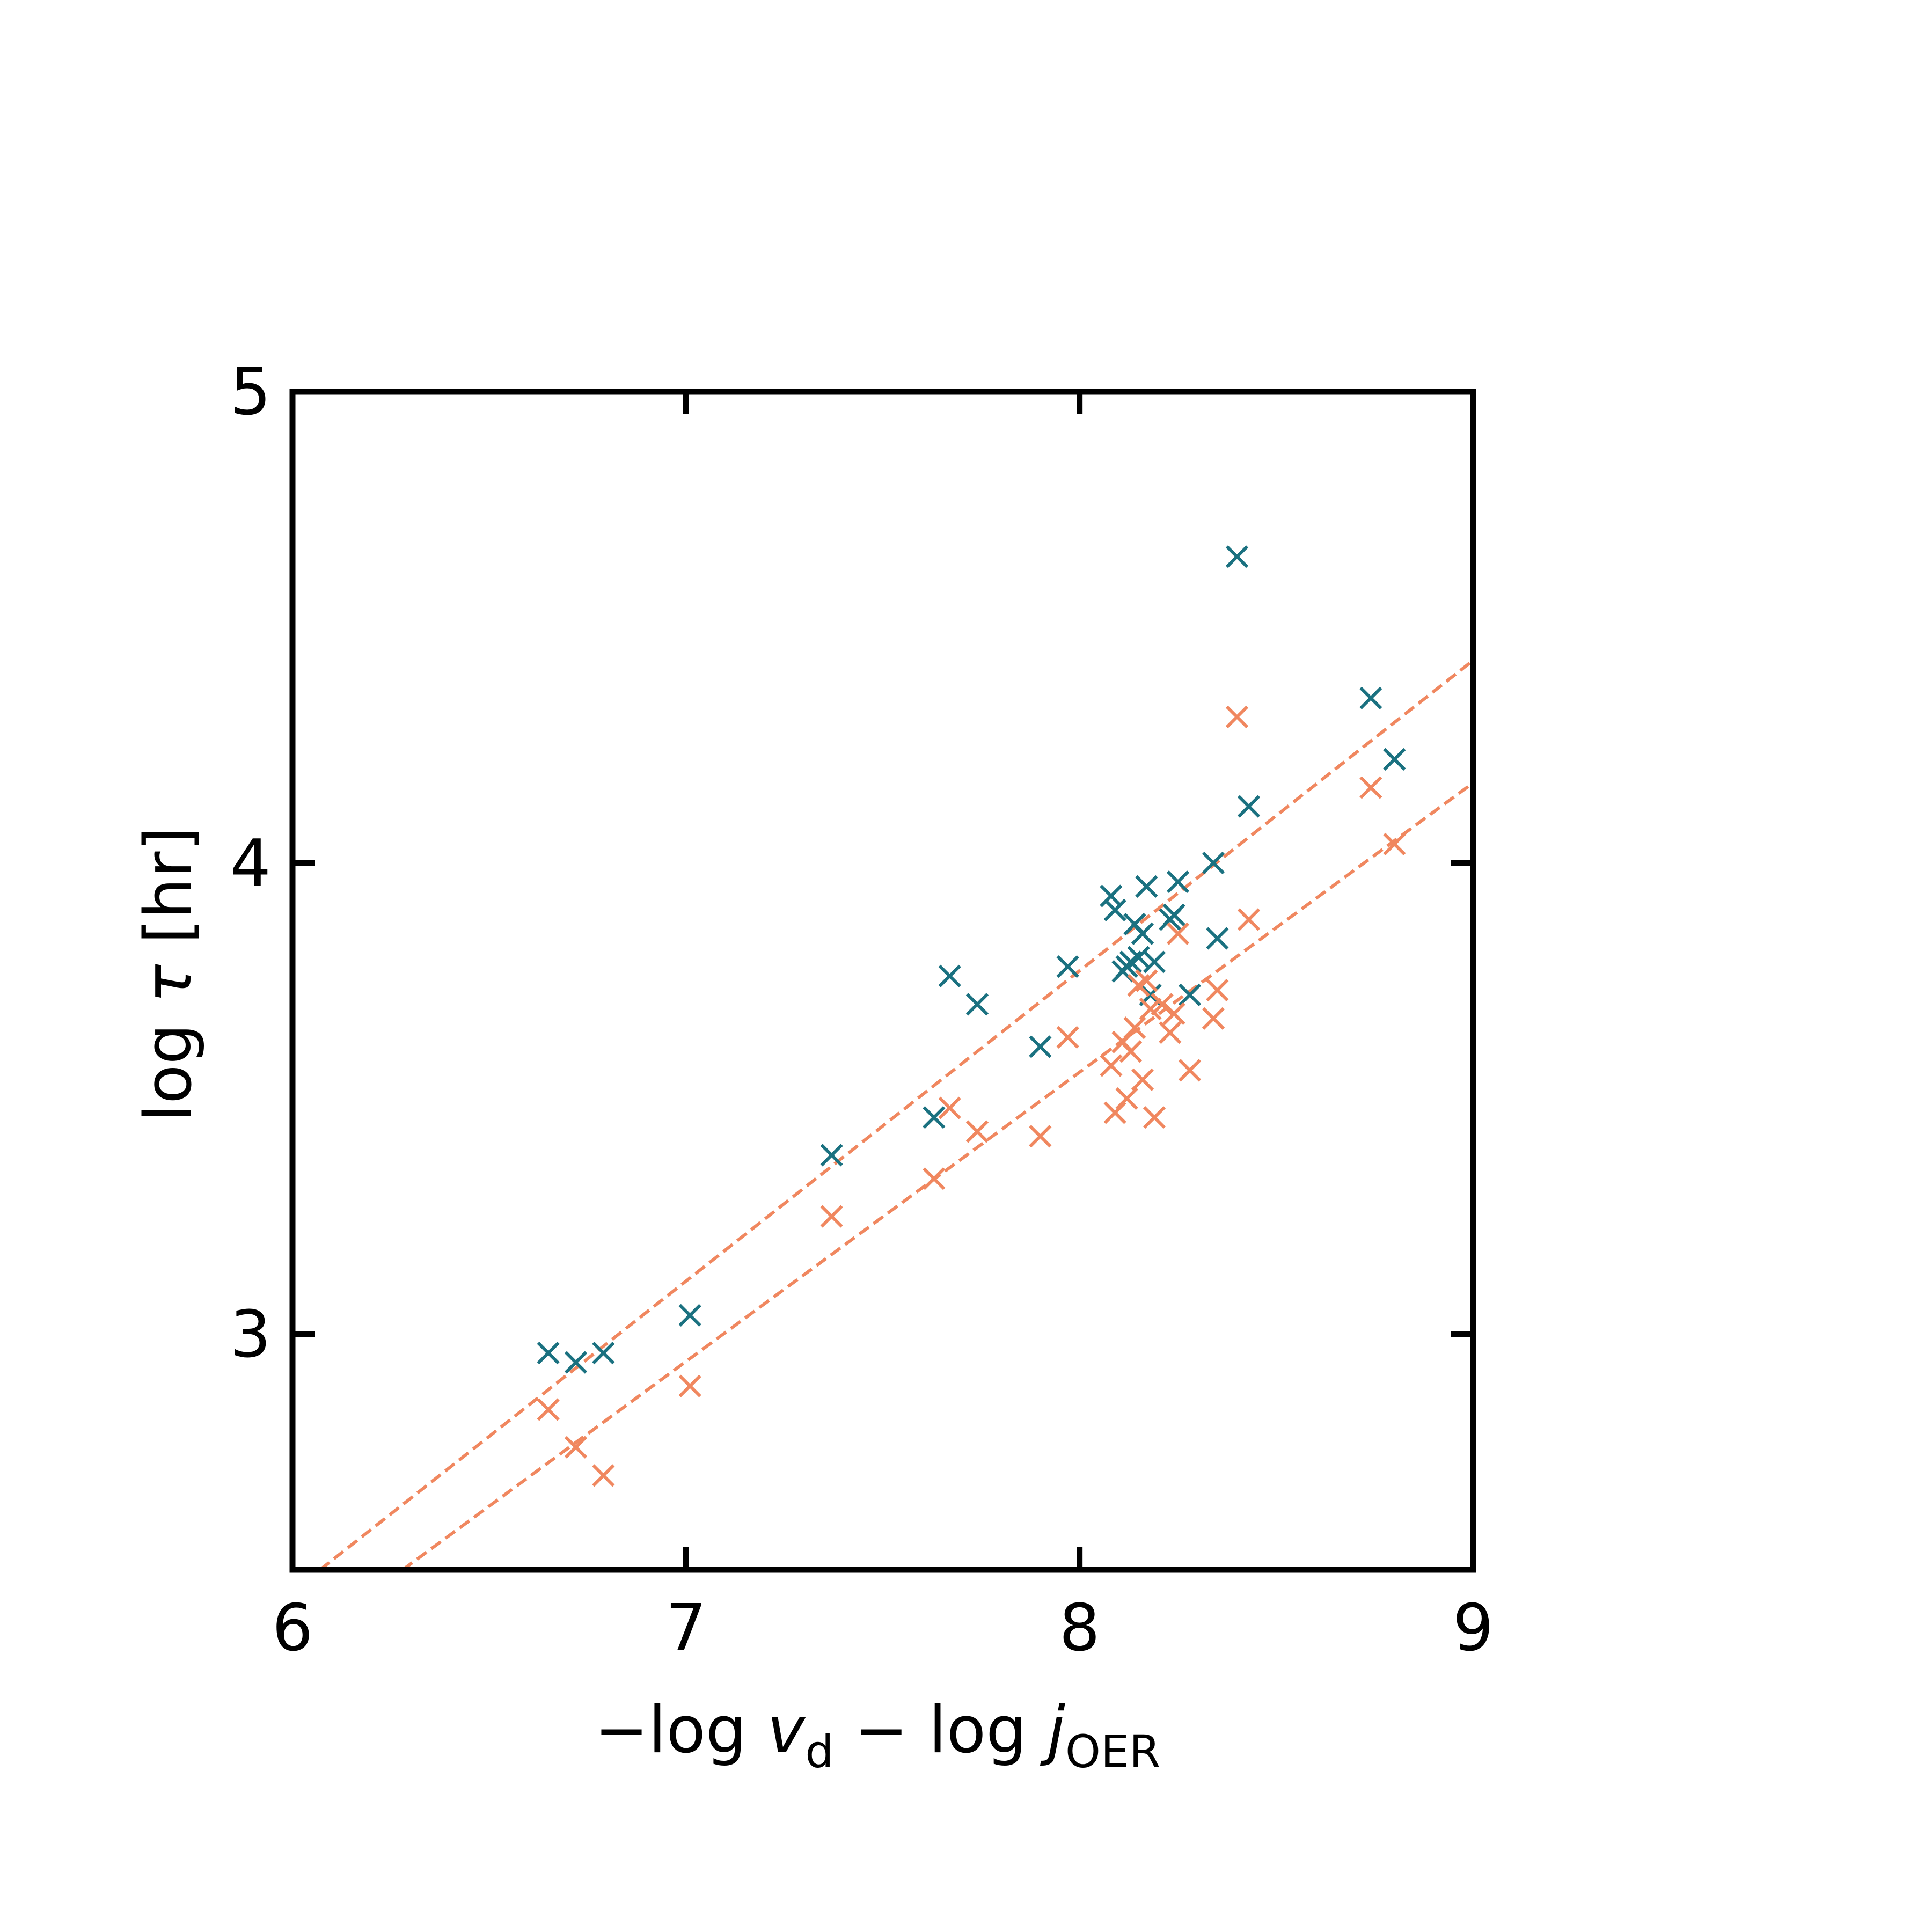 This screenshot has height=1932, width=1932. Describe the element at coordinates (819, 1751) in the screenshot. I see `x-label-v-subscript: d` at that location.